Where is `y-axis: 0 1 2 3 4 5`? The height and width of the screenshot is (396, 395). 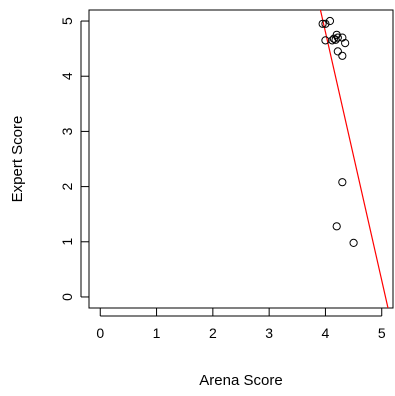 y-axis: 0 1 2 3 4 5 is located at coordinates (74, 159).